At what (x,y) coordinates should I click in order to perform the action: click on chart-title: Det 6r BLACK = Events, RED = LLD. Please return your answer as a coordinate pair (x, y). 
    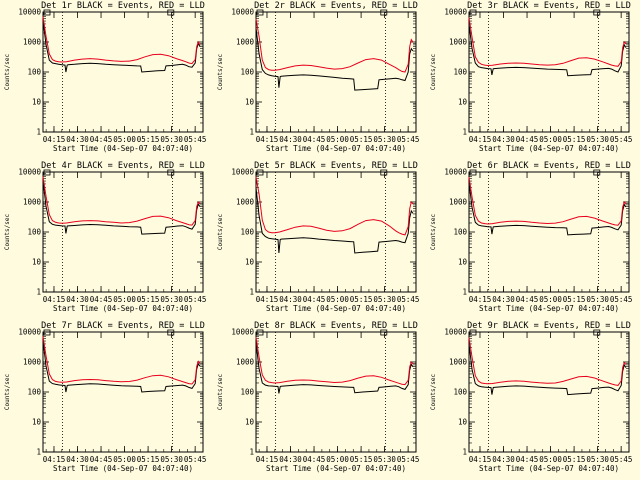
    Looking at the image, I should click on (549, 166).